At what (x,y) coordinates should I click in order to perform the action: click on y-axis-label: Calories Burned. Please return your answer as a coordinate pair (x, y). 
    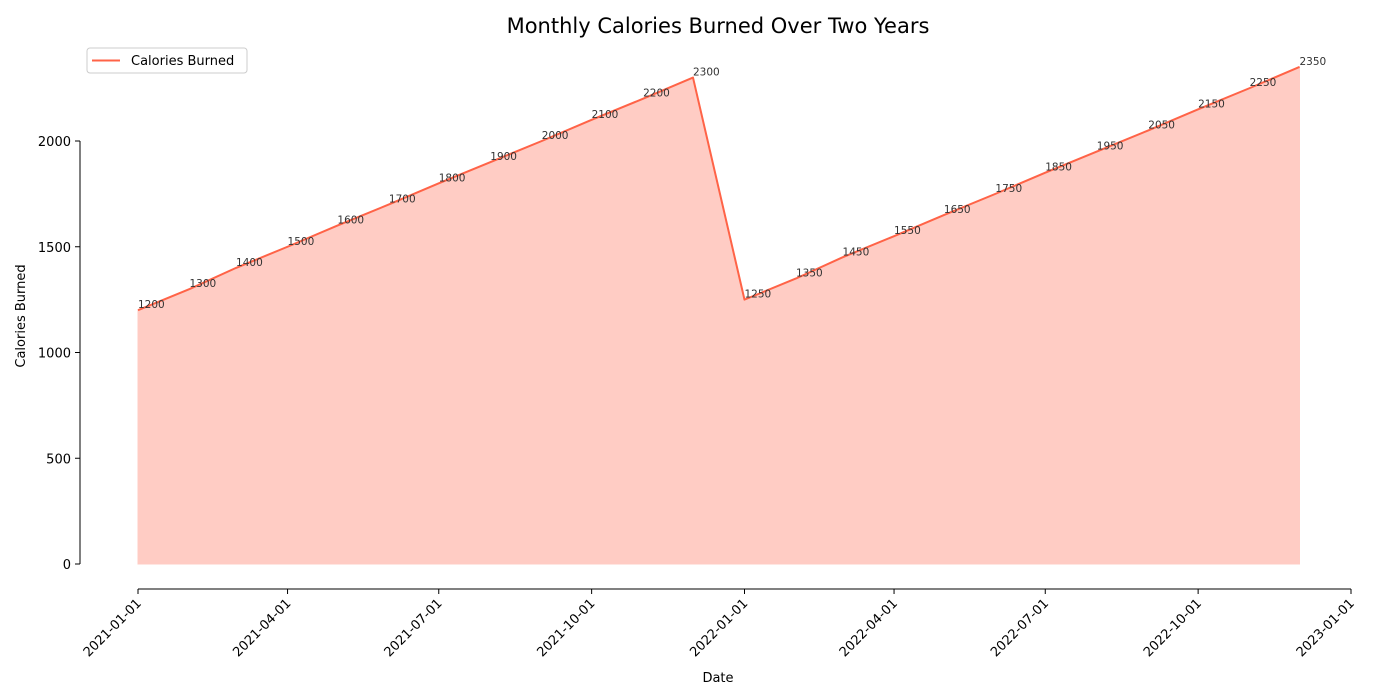
    Looking at the image, I should click on (21, 315).